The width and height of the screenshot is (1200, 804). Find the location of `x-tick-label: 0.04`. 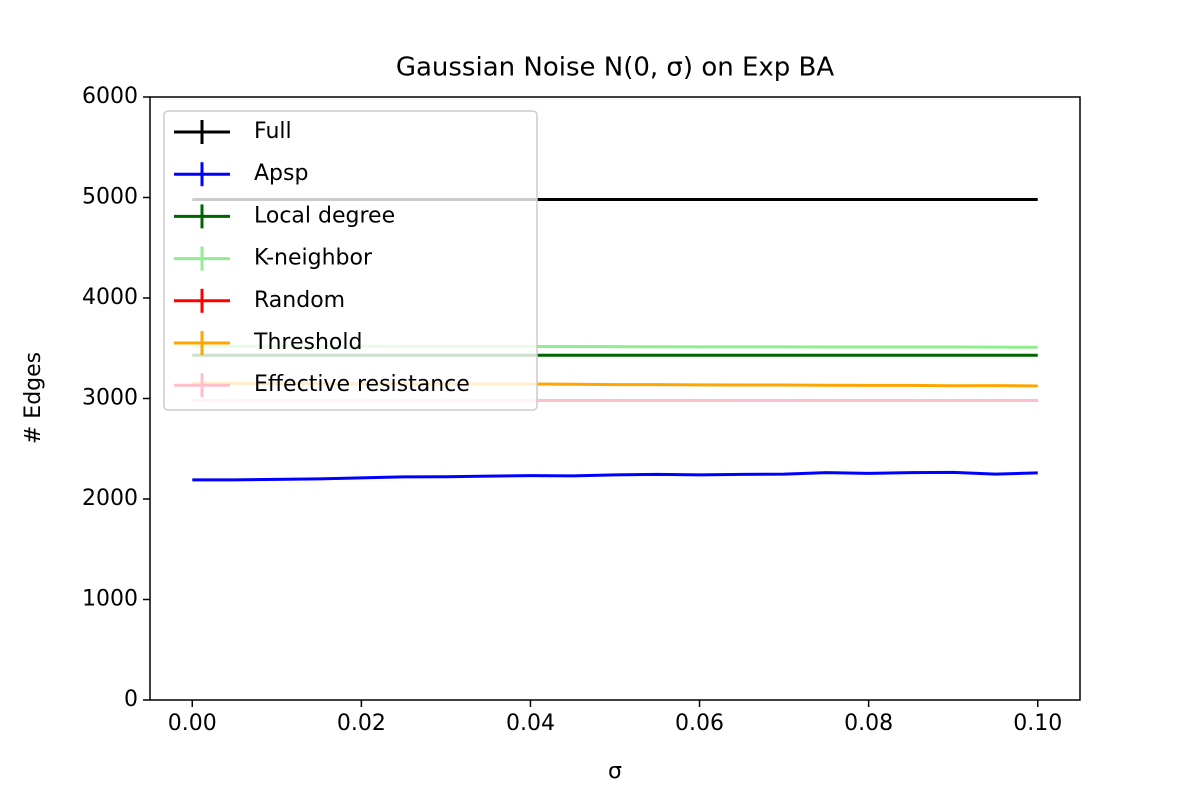

x-tick-label: 0.04 is located at coordinates (530, 723).